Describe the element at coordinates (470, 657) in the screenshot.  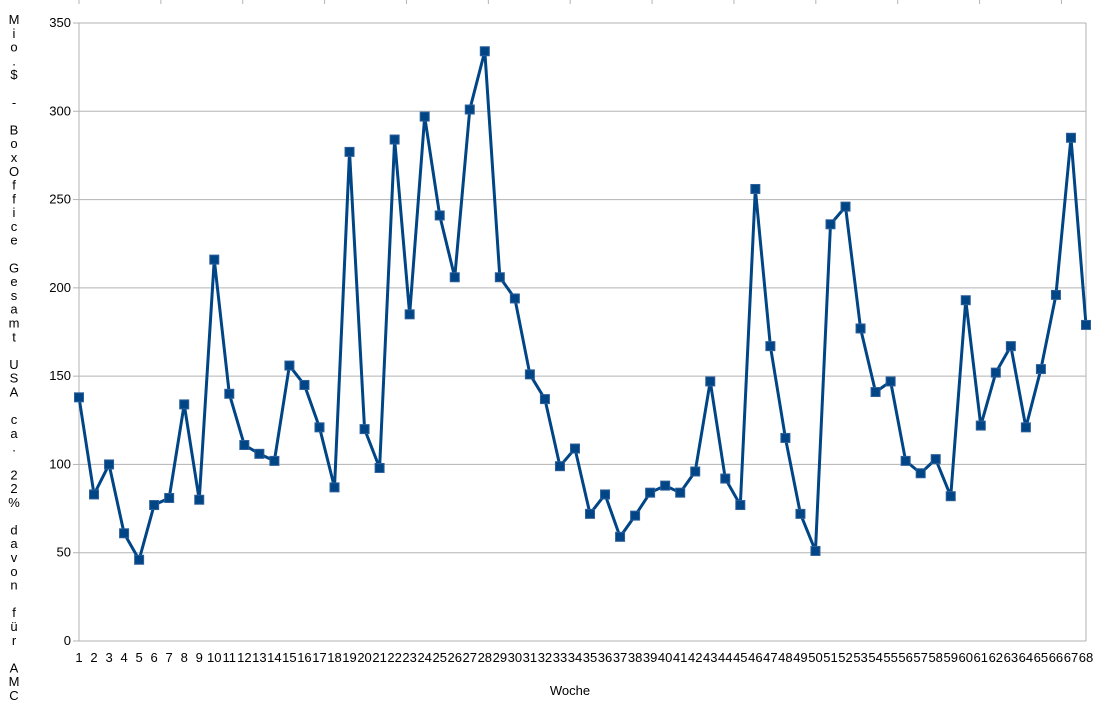
I see `x-tick-label: 27` at that location.